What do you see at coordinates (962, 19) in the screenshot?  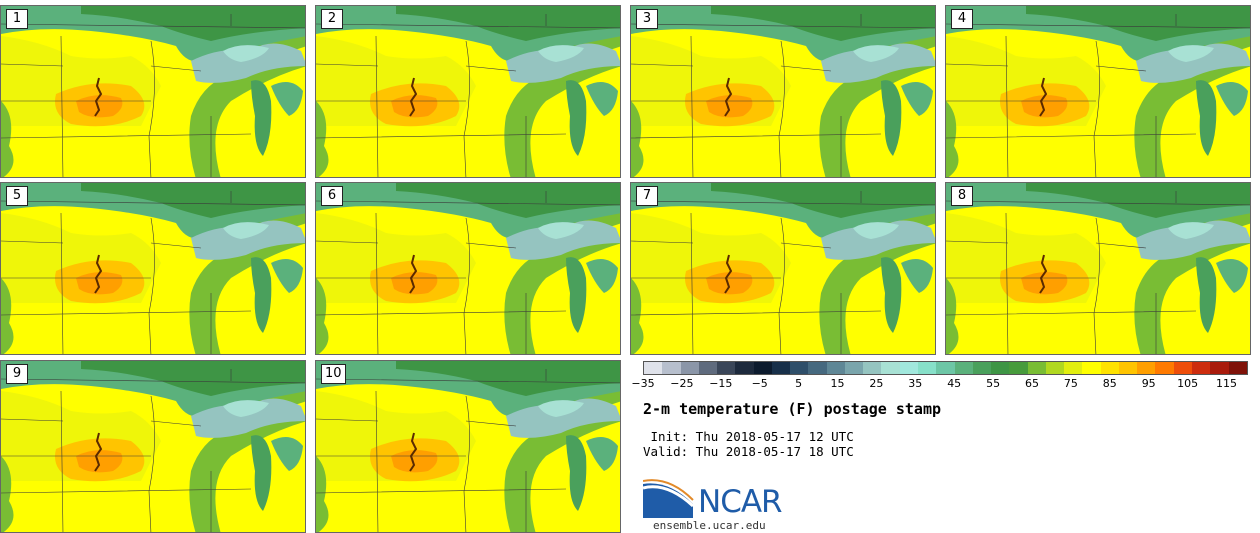 I see `panel-number: 4` at bounding box center [962, 19].